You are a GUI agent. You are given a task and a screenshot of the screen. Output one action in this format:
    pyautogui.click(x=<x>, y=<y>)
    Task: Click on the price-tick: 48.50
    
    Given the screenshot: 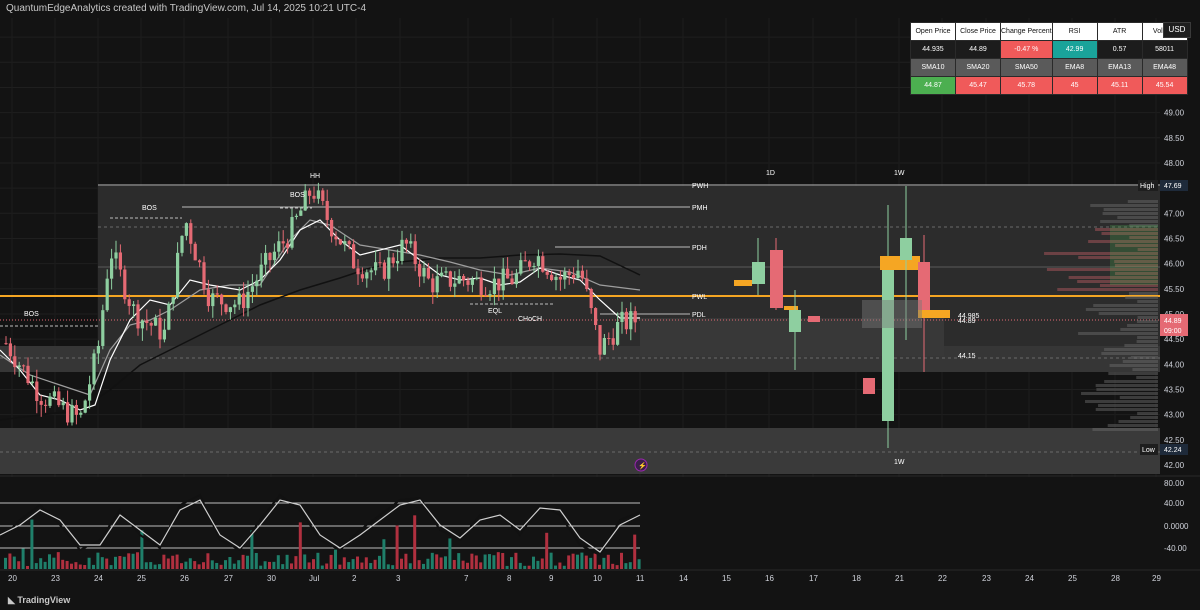 What is the action you would take?
    pyautogui.click(x=1174, y=138)
    